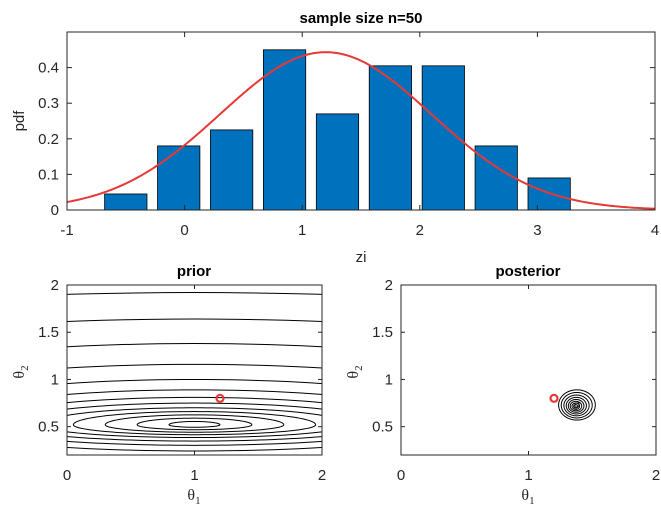 The width and height of the screenshot is (661, 508). I want to click on histogram-x-tick-label-1: 0, so click(184, 230).